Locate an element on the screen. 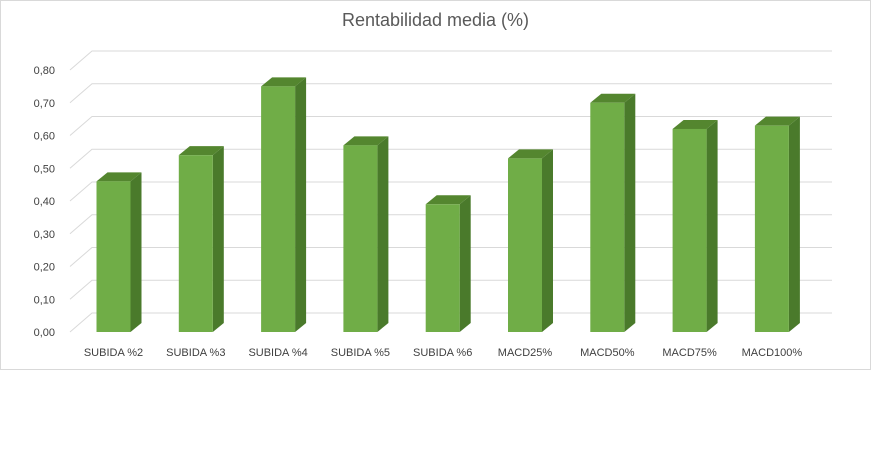 Image resolution: width=873 pixels, height=460 pixels. y-tick-label: 0,00 is located at coordinates (44, 333).